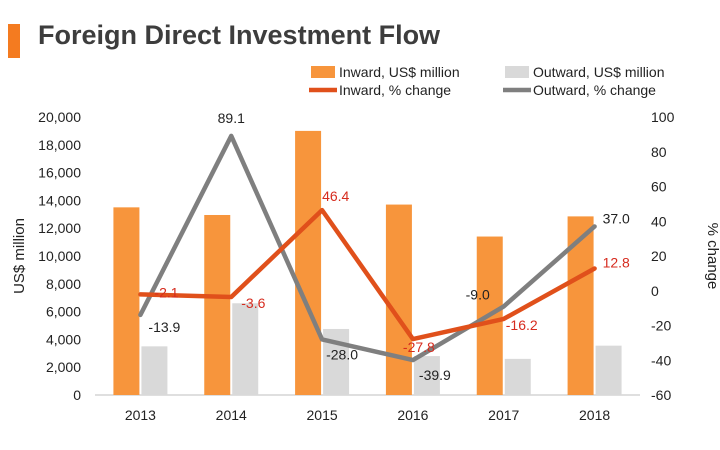 This screenshot has width=720, height=450. Describe the element at coordinates (140, 415) in the screenshot. I see `x-tick-label: 2013` at that location.